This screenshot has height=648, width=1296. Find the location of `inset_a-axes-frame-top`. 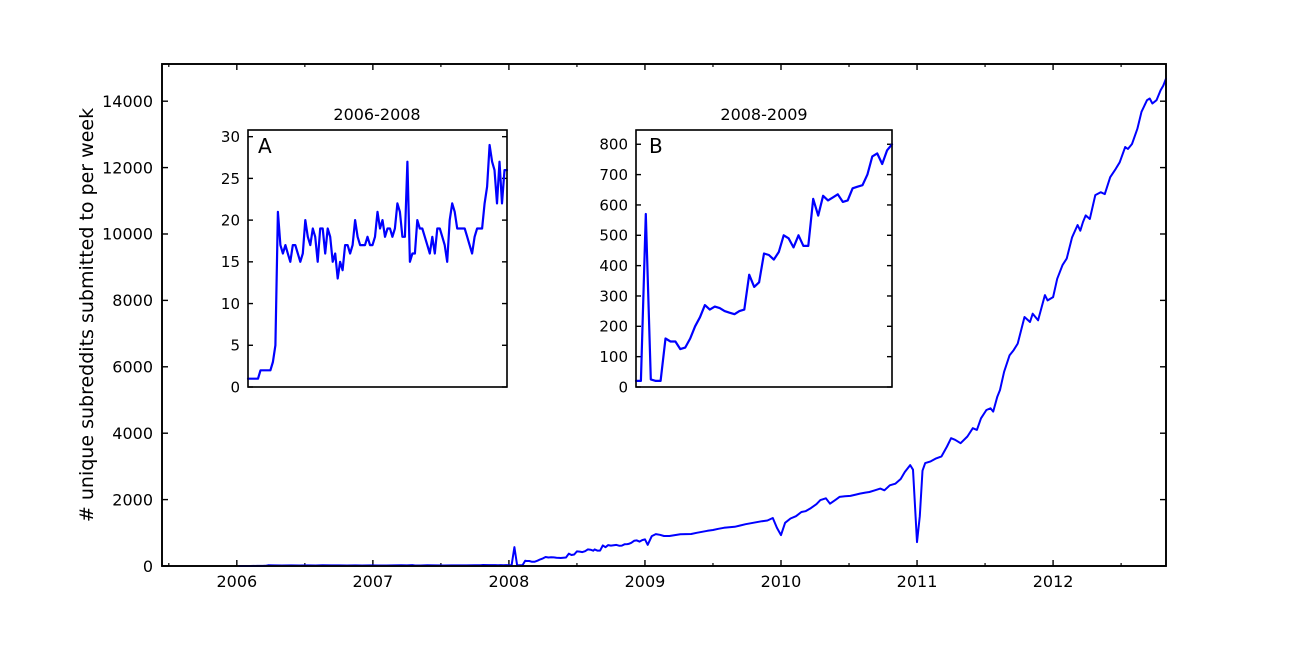

inset_a-axes-frame-top is located at coordinates (377, 258).